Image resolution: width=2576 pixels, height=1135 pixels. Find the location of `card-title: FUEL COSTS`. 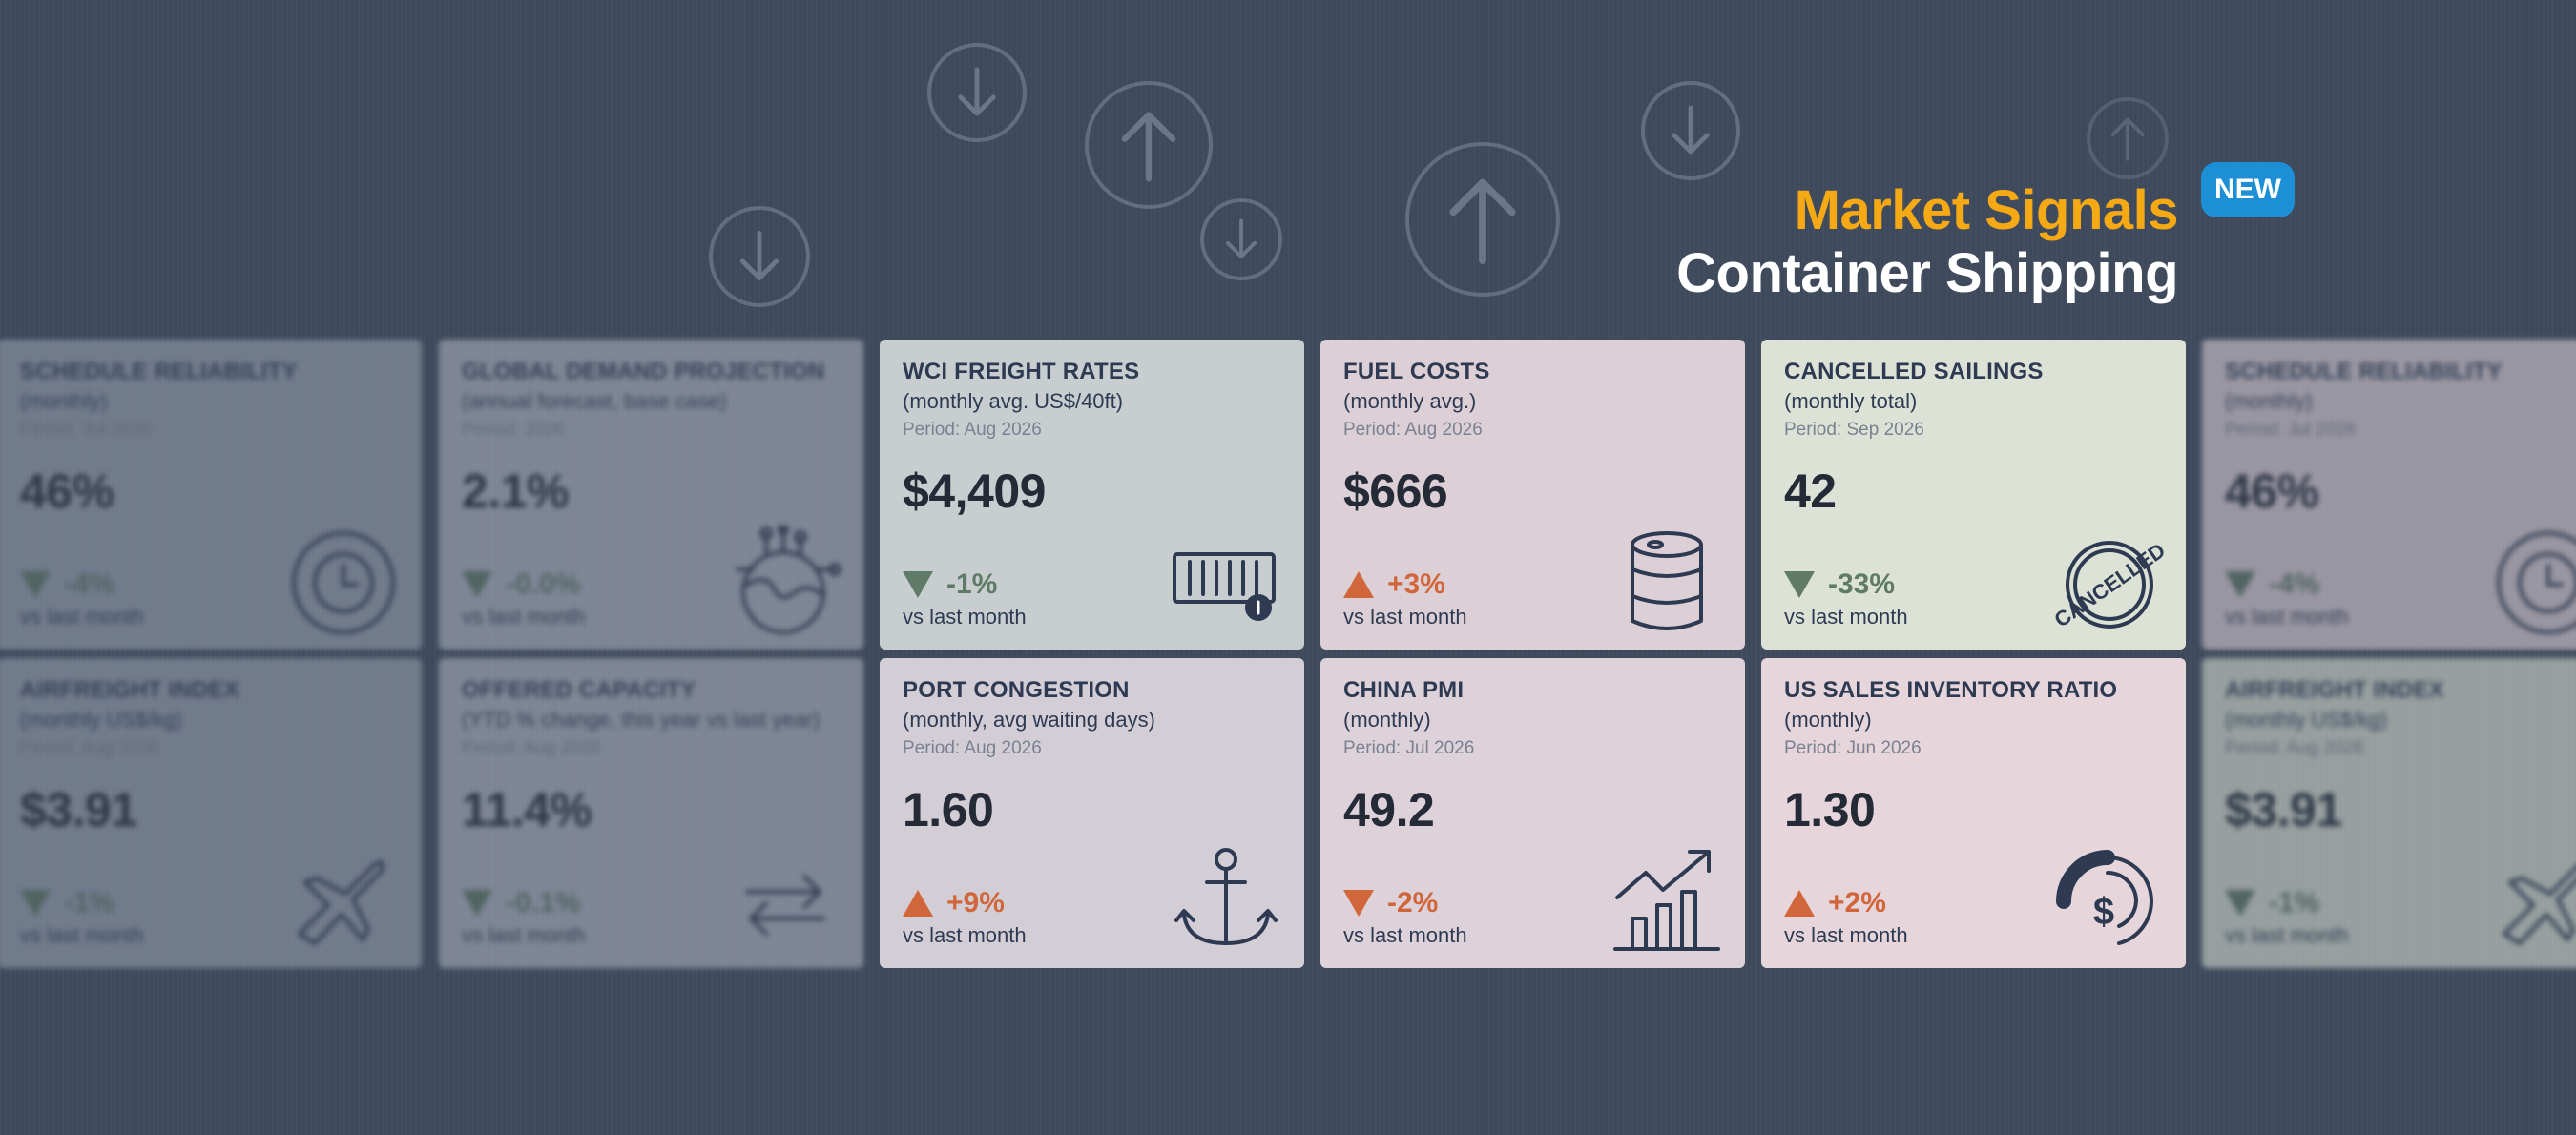

card-title: FUEL COSTS is located at coordinates (1416, 371).